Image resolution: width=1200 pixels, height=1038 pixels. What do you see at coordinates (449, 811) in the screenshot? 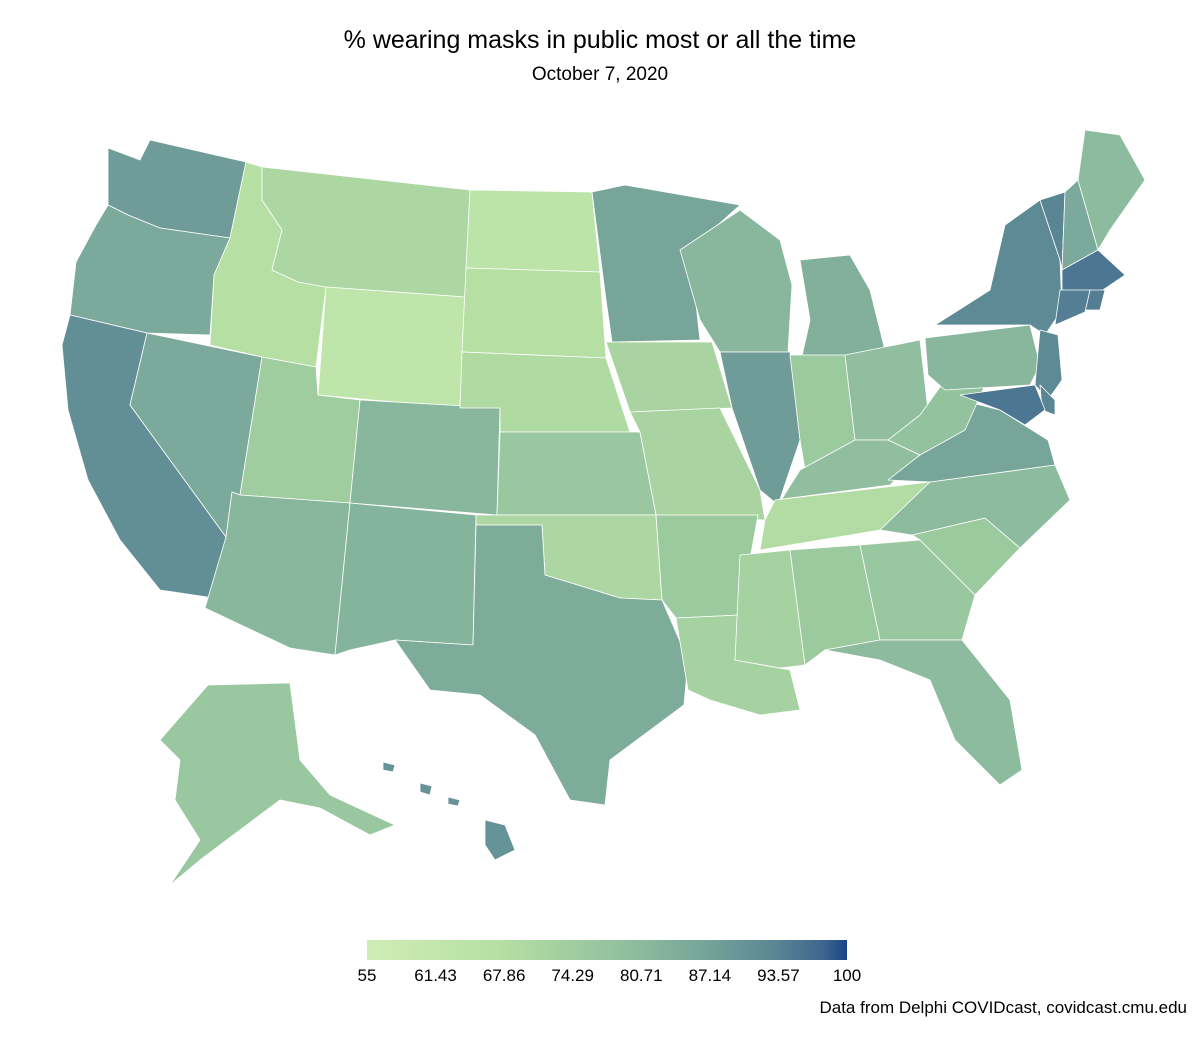
I see `state-hi` at bounding box center [449, 811].